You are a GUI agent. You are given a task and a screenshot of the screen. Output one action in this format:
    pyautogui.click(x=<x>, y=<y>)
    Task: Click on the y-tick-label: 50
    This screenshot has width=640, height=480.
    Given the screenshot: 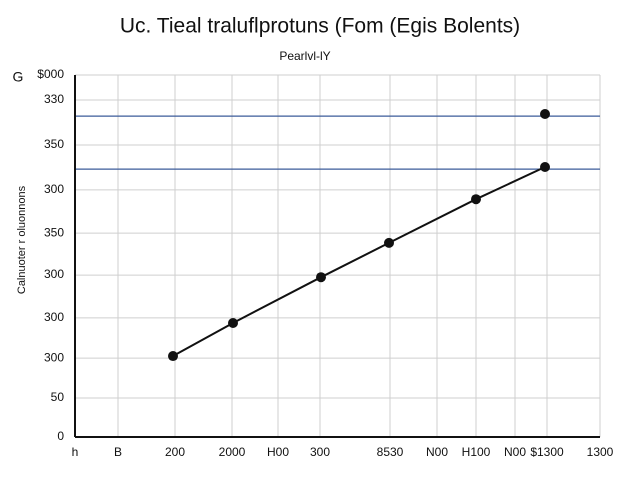 What is the action you would take?
    pyautogui.click(x=58, y=397)
    